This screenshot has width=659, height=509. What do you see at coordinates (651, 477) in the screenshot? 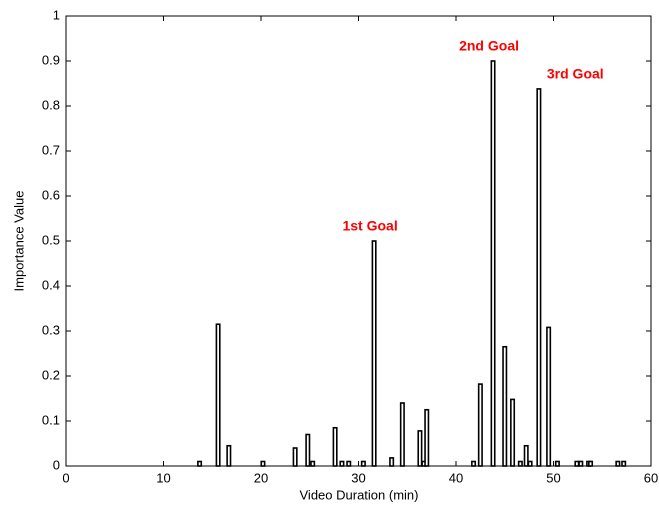
I see `x-tick-label: 60` at bounding box center [651, 477].